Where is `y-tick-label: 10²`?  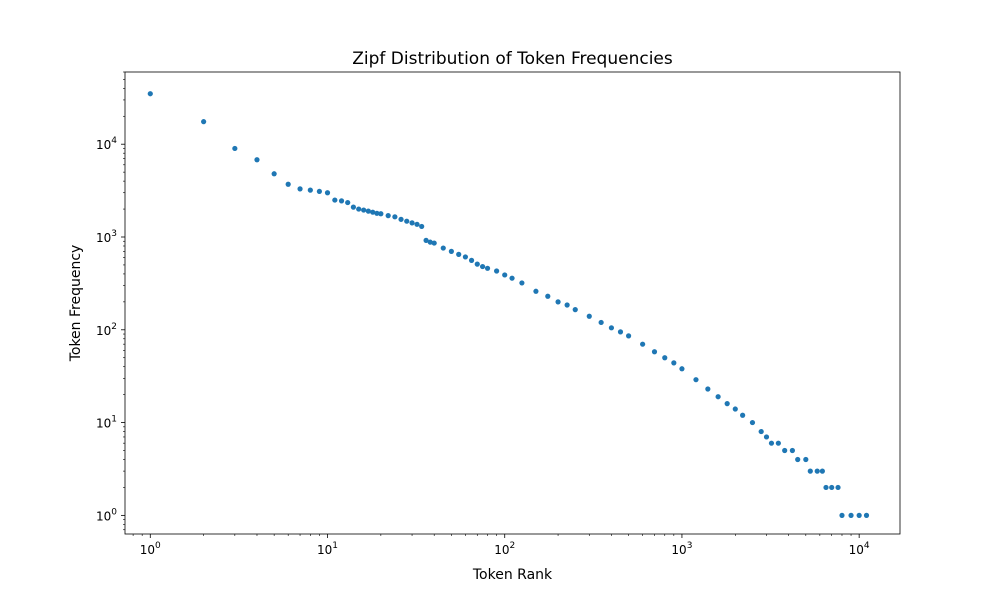
y-tick-label: 10² is located at coordinates (106, 330).